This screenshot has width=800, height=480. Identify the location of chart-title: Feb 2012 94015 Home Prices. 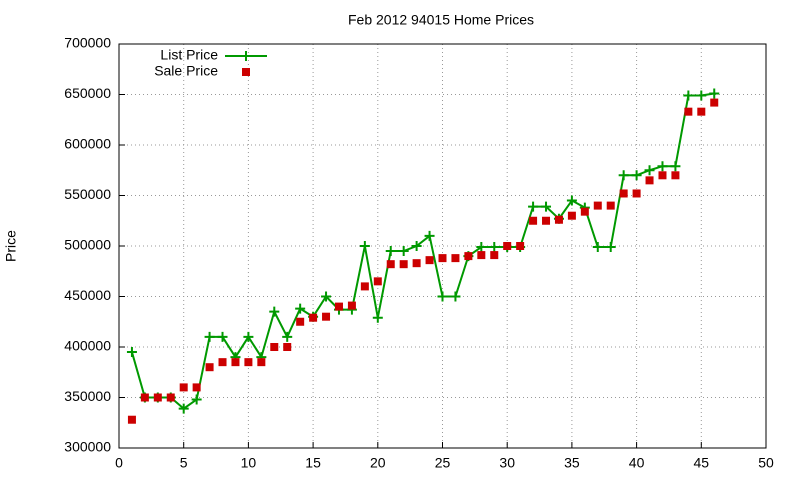
(441, 20).